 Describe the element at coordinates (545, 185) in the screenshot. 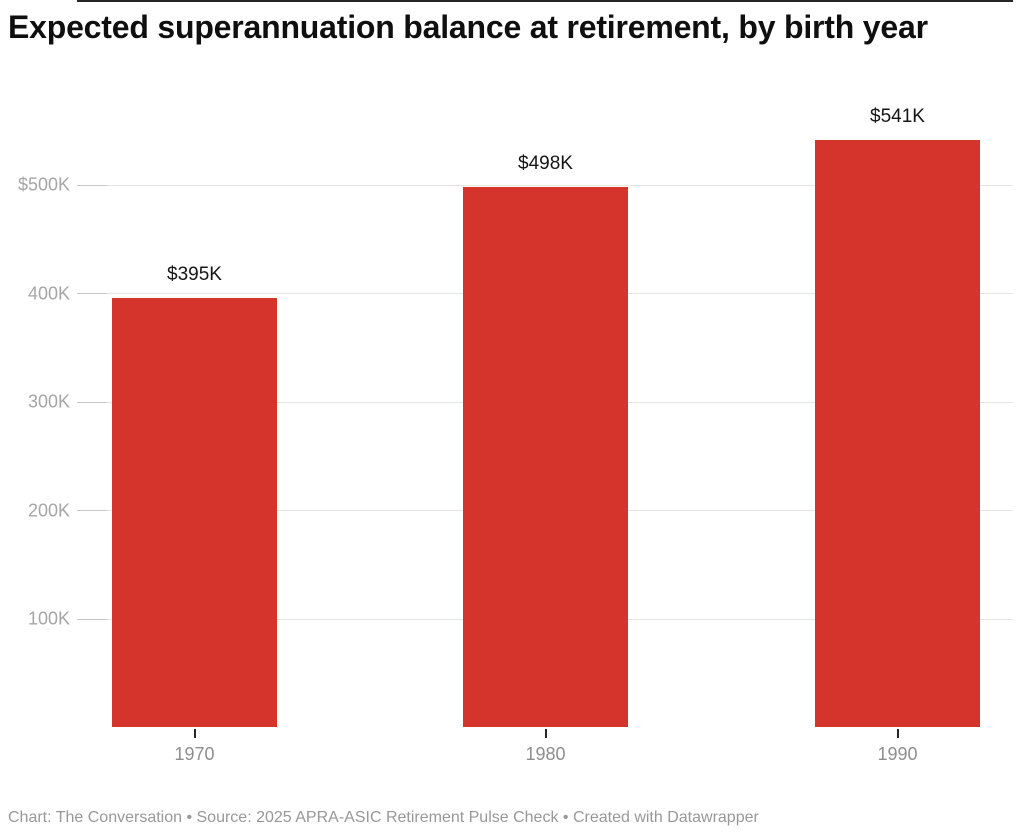

I see `gridline-500k` at that location.